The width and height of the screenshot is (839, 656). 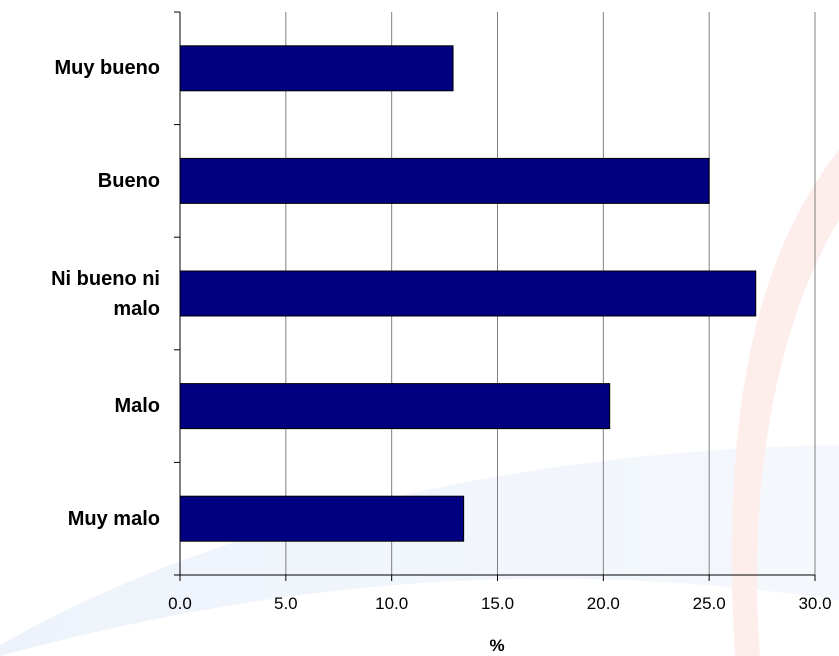 What do you see at coordinates (392, 603) in the screenshot?
I see `x-tick-label: 10.0` at bounding box center [392, 603].